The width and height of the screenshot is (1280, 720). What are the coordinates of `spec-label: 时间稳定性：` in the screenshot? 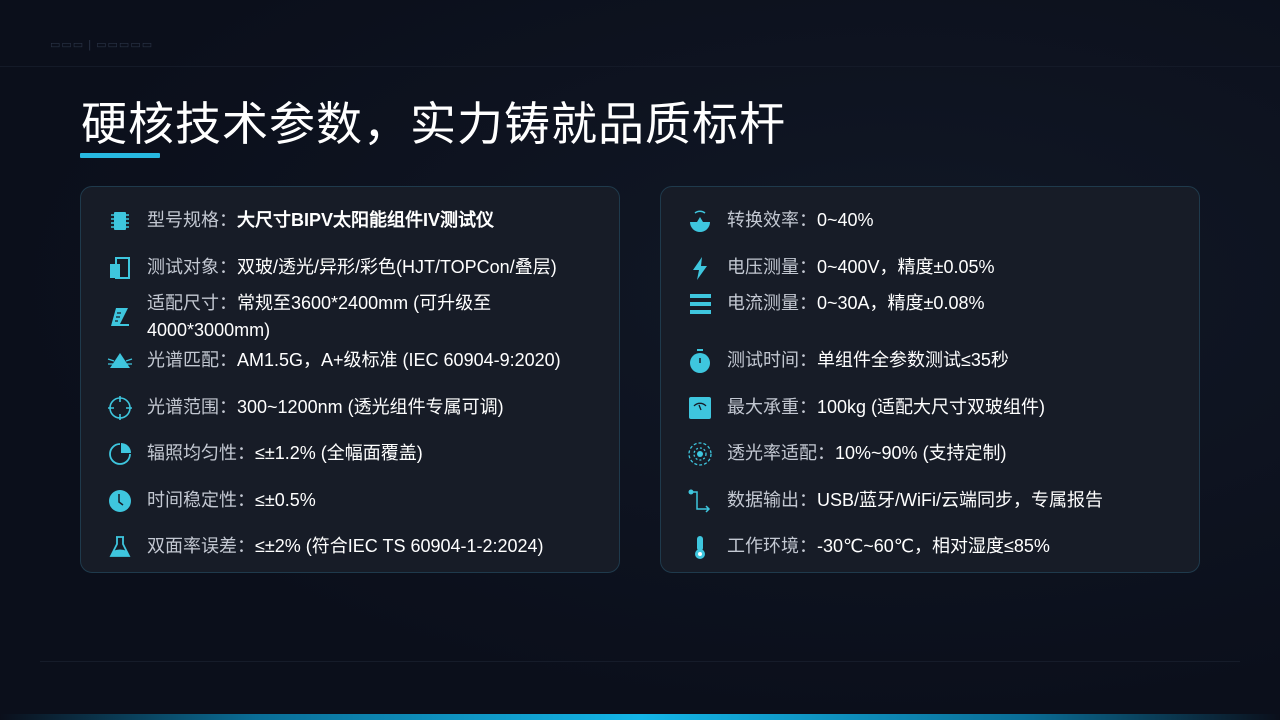 It's located at (201, 500).